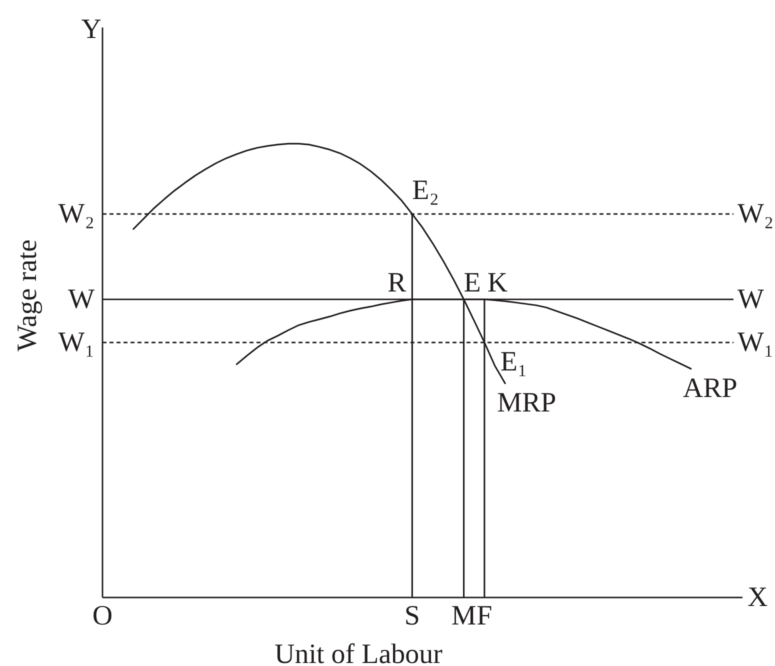  I want to click on annotation: E, so click(472, 282).